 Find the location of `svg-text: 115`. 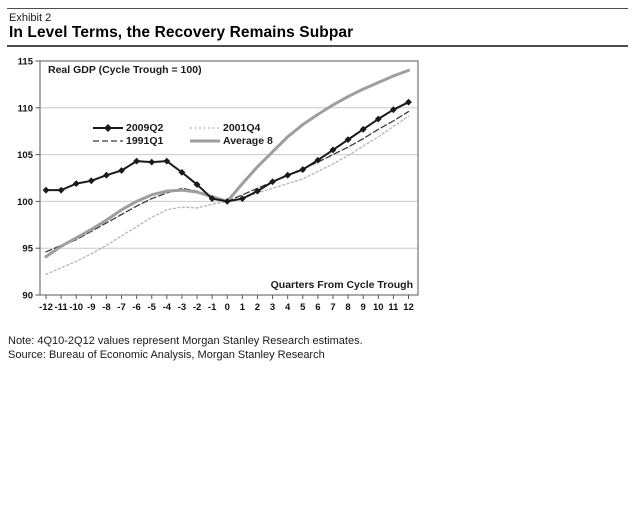

svg-text: 115 is located at coordinates (26, 62).